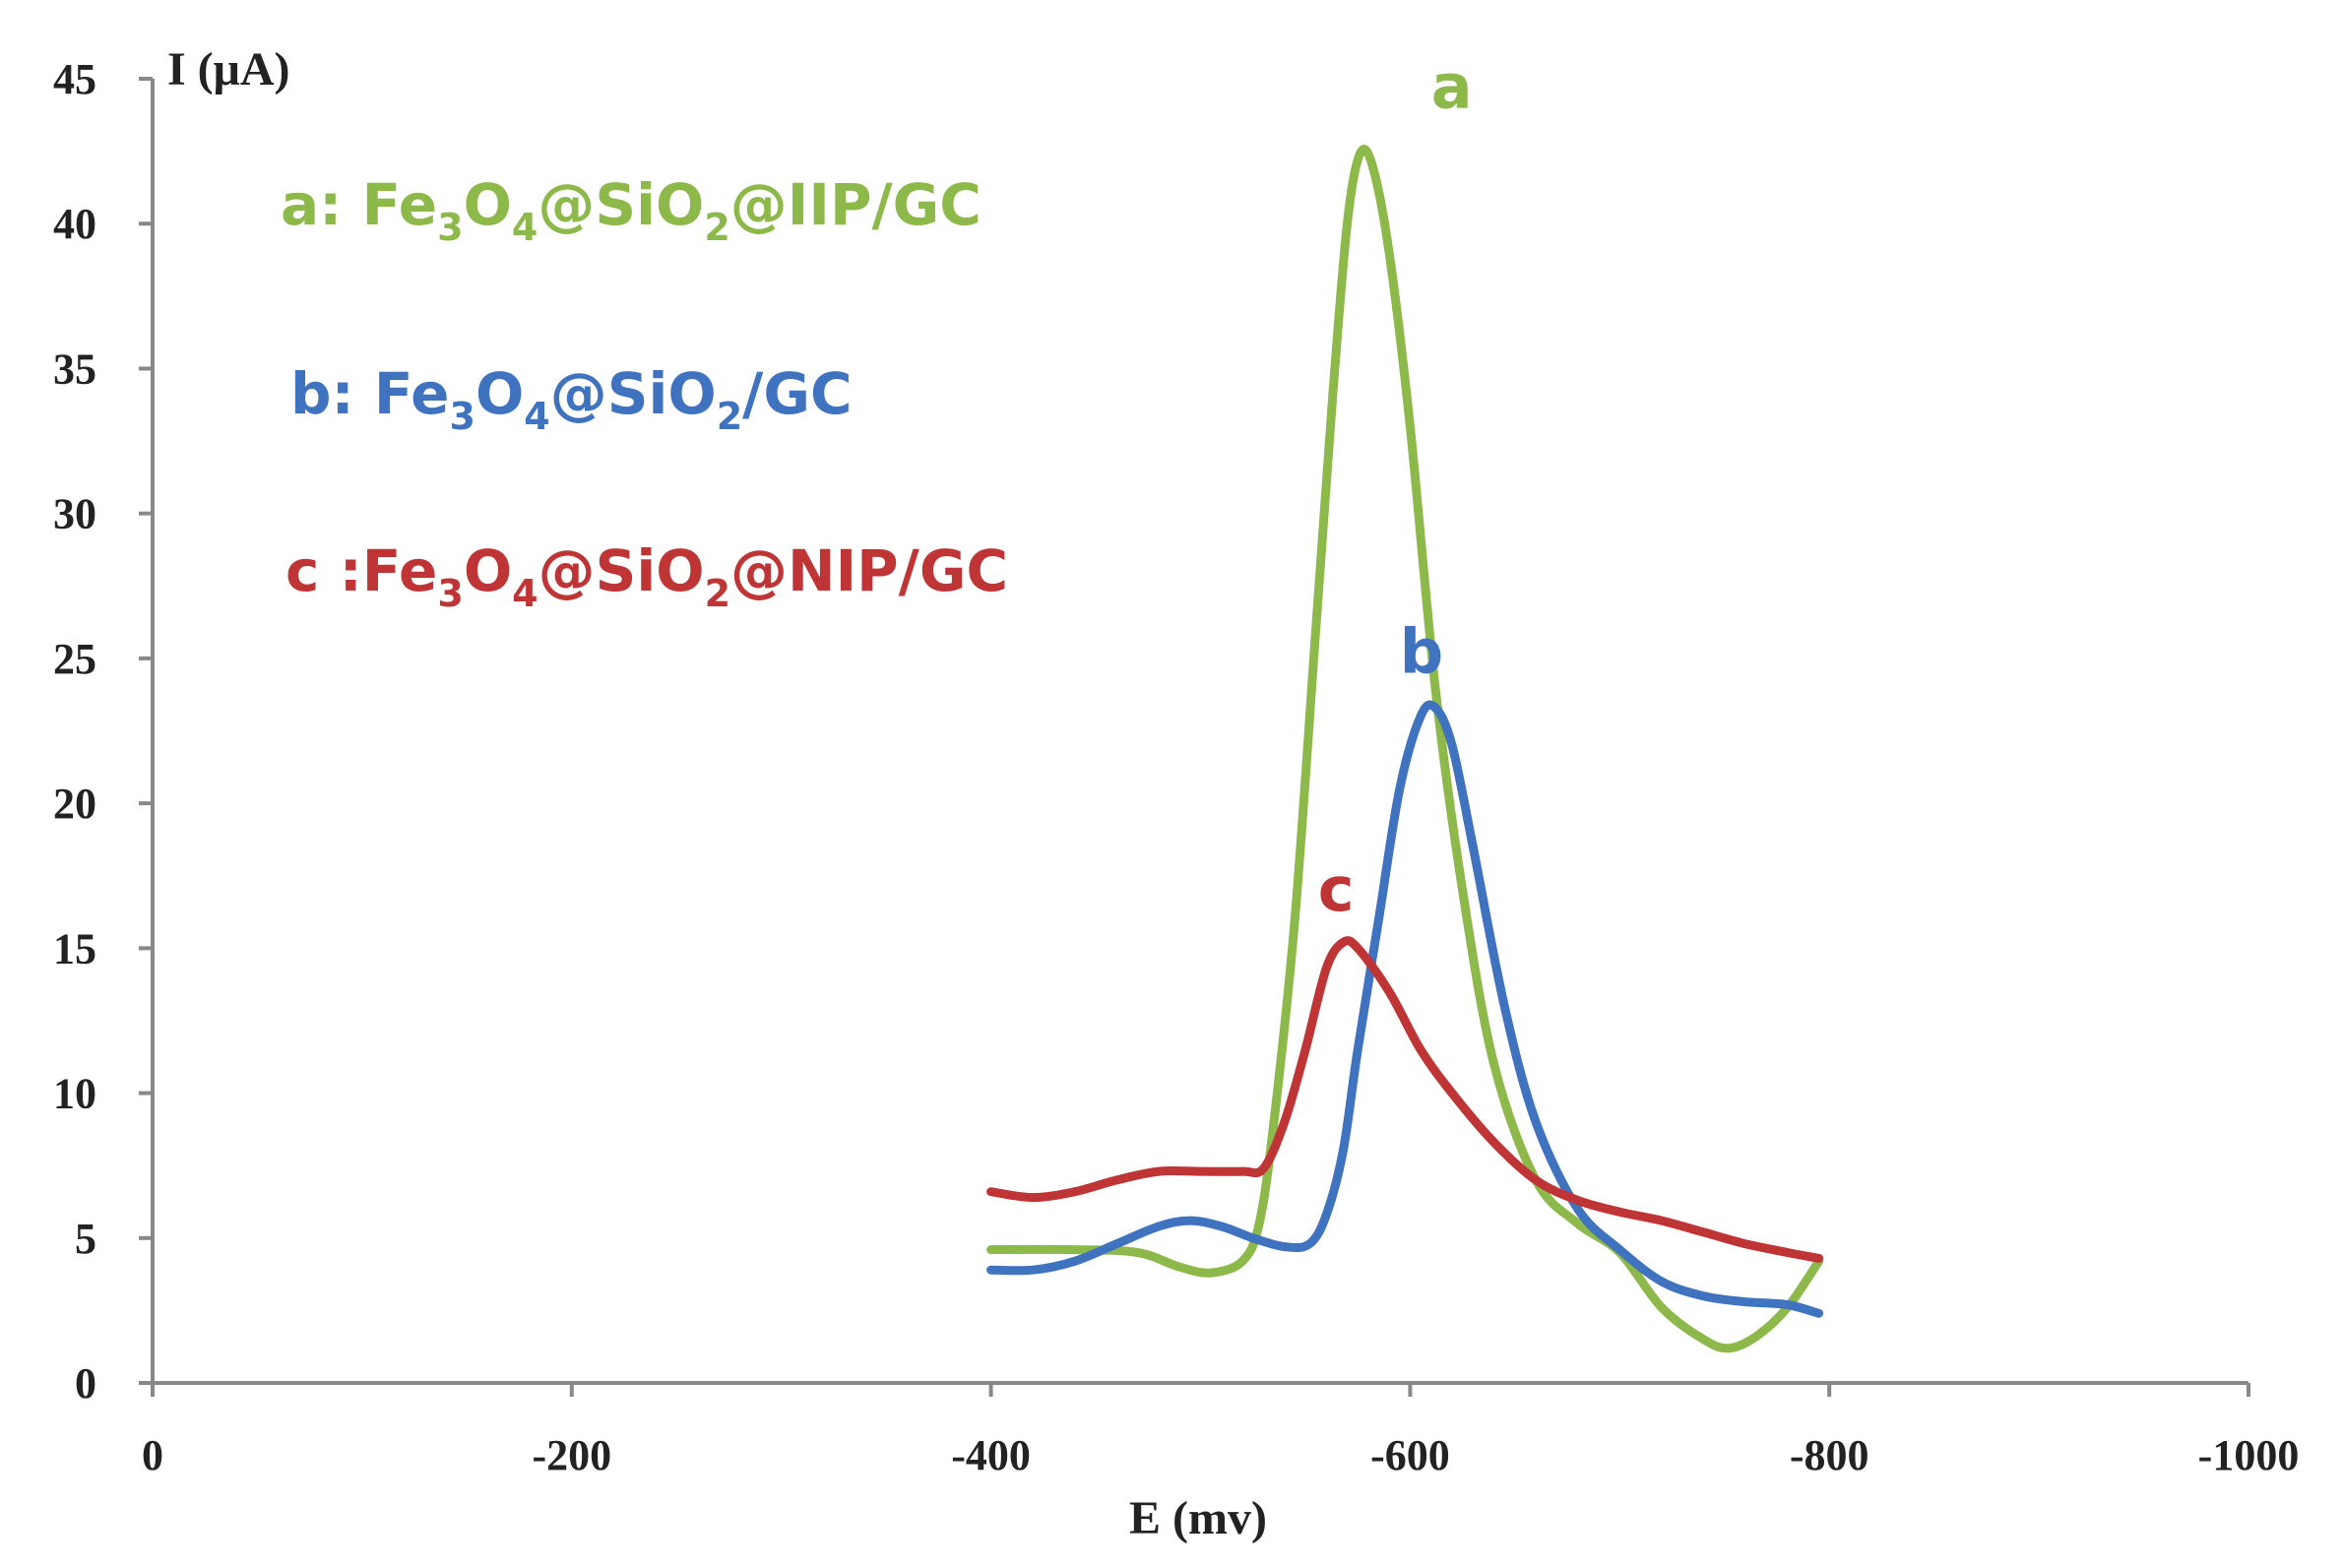 This screenshot has width=2343, height=1568. Describe the element at coordinates (171, 725) in the screenshot. I see `y-axis: 0 5 10 15 20 25 30 35 40 45 I (μA)` at that location.